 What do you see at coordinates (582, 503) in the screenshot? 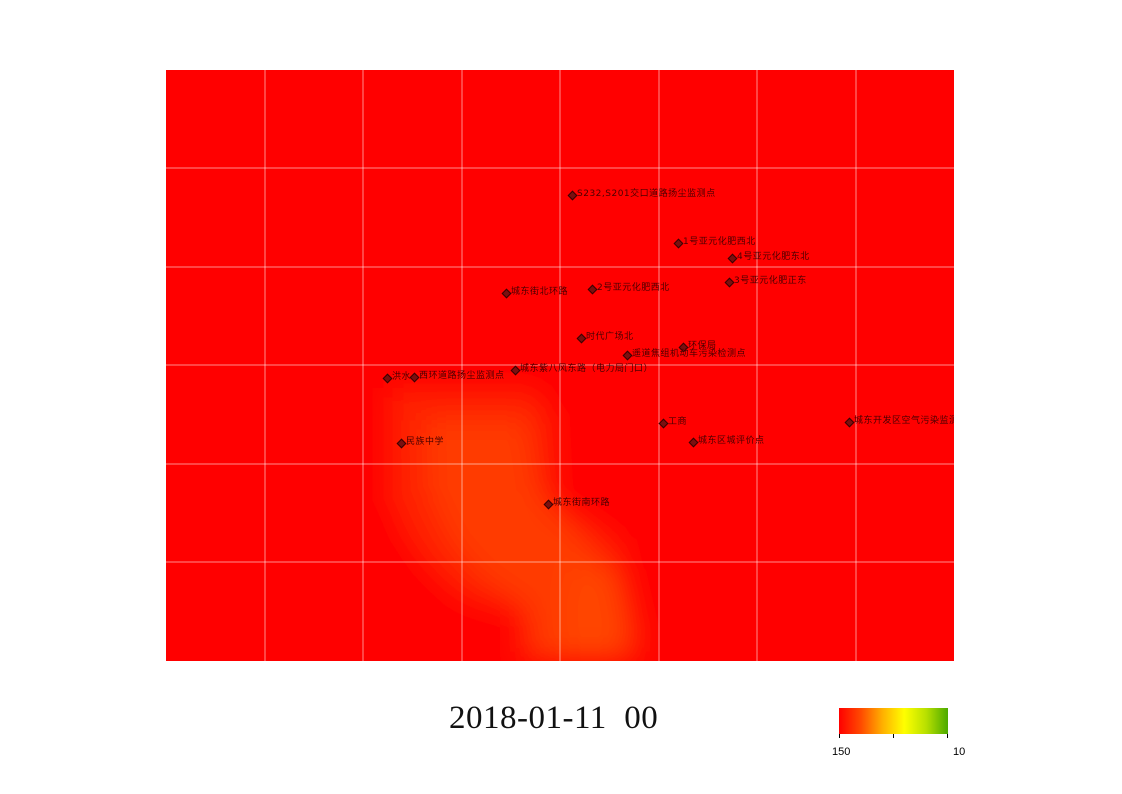
I see `station-label: 城东街南环路` at bounding box center [582, 503].